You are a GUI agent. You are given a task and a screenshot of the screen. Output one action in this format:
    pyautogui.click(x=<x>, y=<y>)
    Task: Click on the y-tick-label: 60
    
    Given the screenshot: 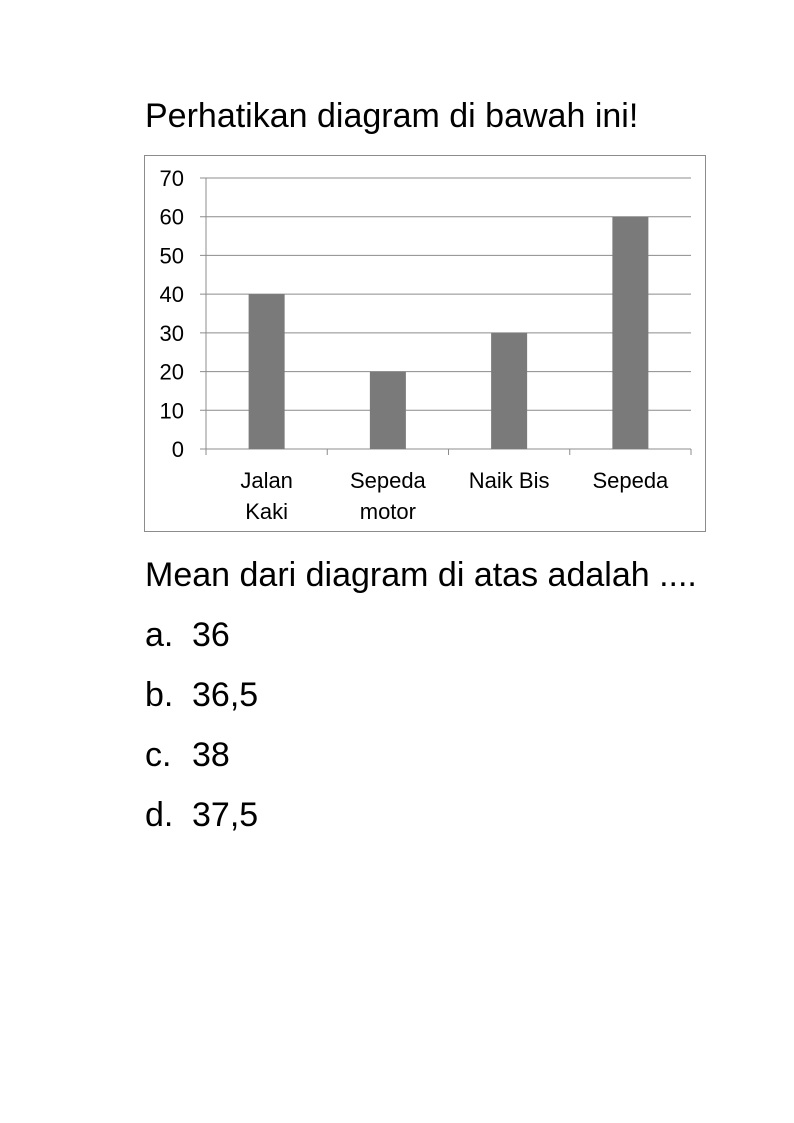 What is the action you would take?
    pyautogui.click(x=172, y=217)
    